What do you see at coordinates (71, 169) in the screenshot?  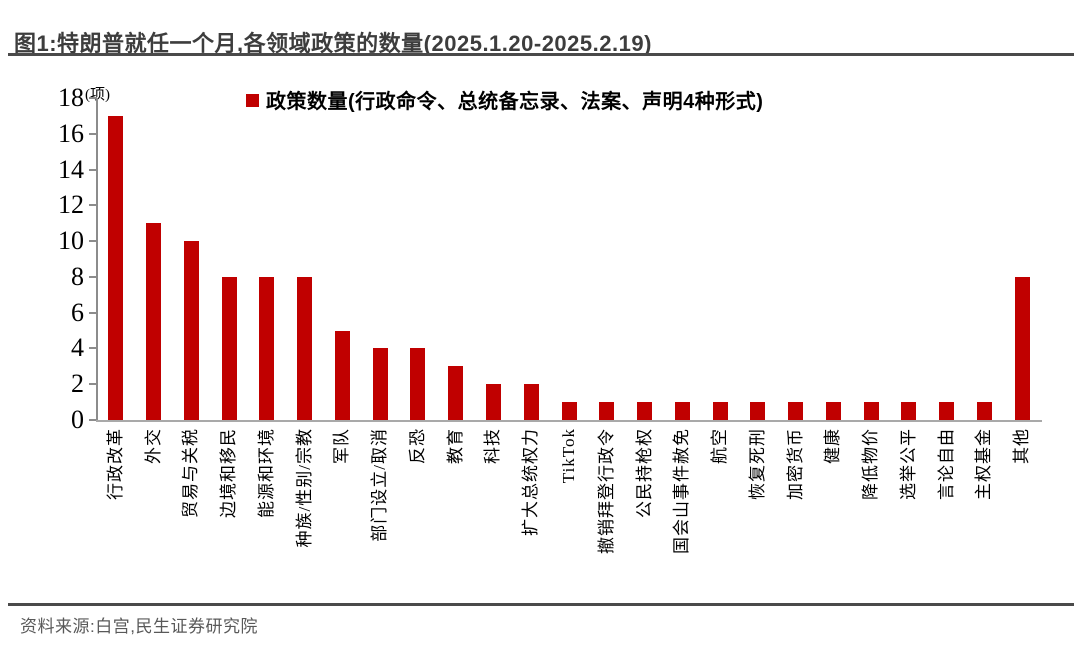 I see `y-tick-label: 14` at bounding box center [71, 169].